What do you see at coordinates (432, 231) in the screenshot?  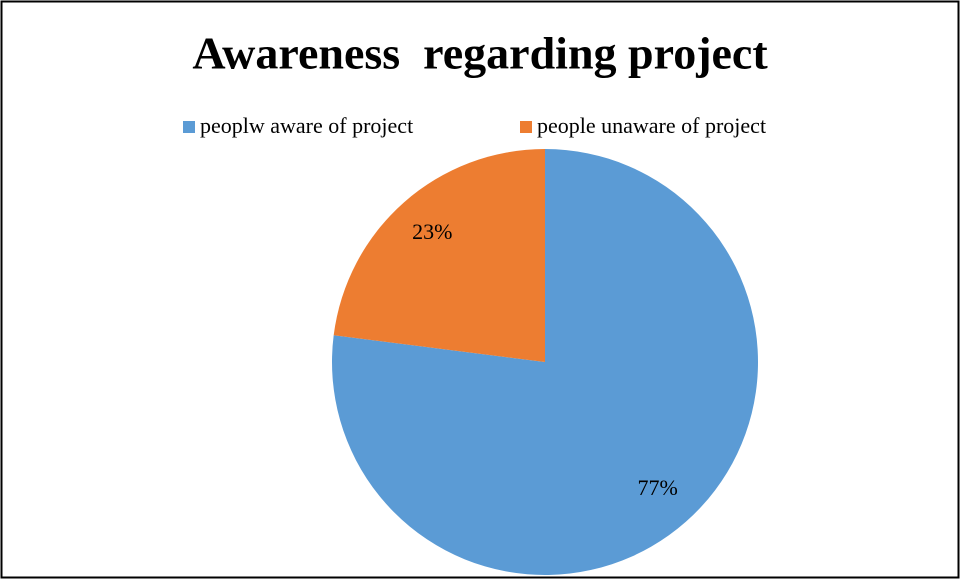 I see `data-label: 23%` at bounding box center [432, 231].